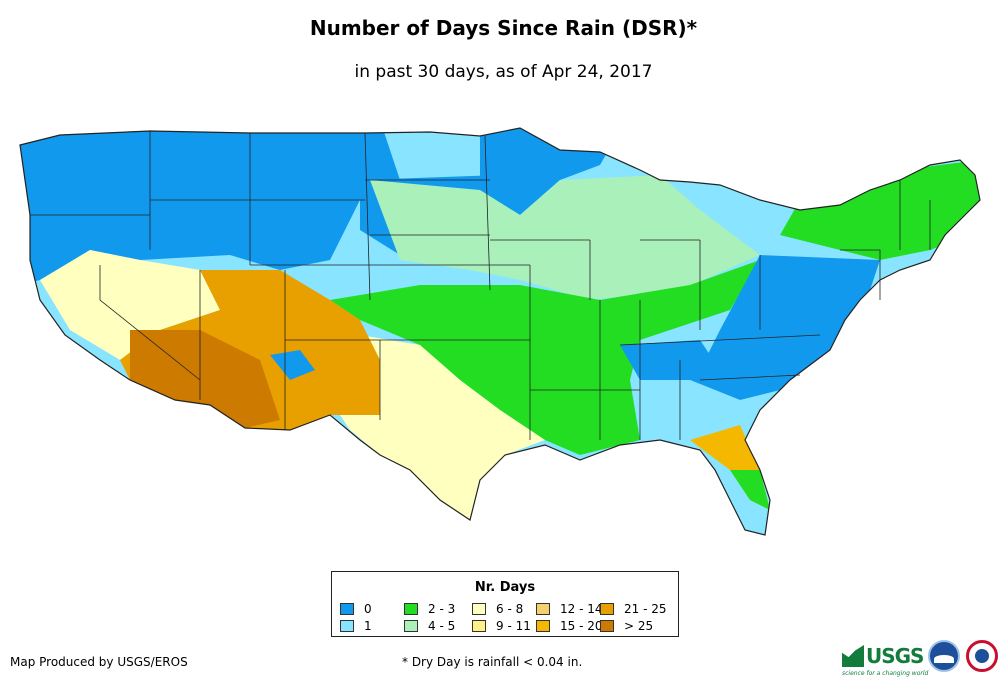  Describe the element at coordinates (99, 662) in the screenshot. I see `credit-text: Map Produced by USGS/EROS` at that location.